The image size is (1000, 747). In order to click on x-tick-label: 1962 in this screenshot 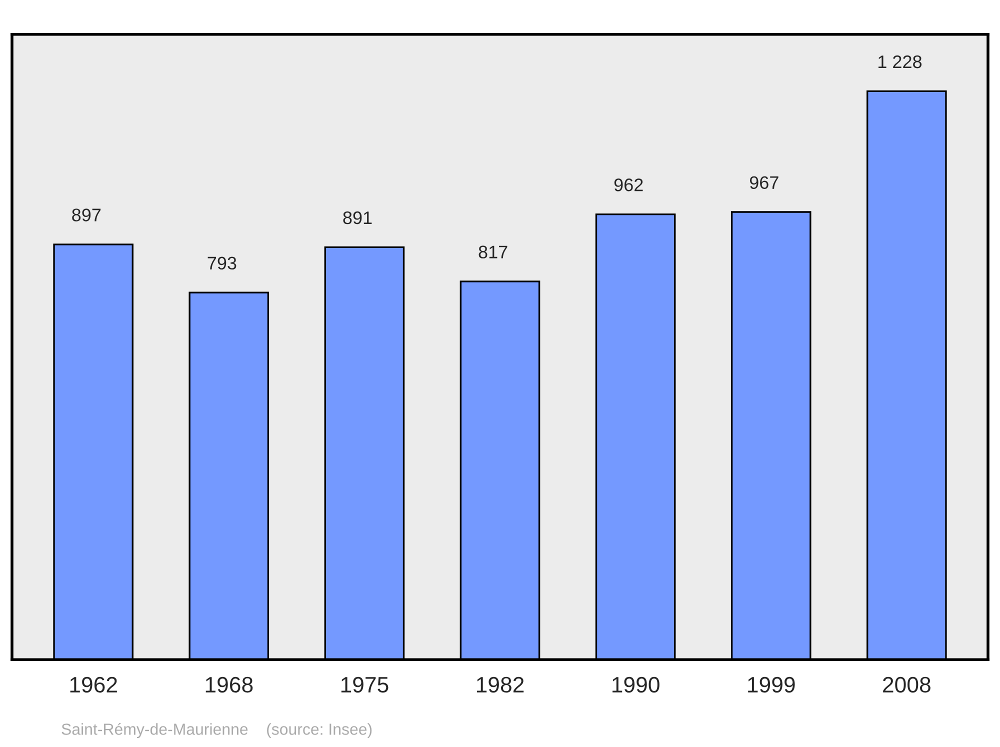, I will do `click(93, 684)`.